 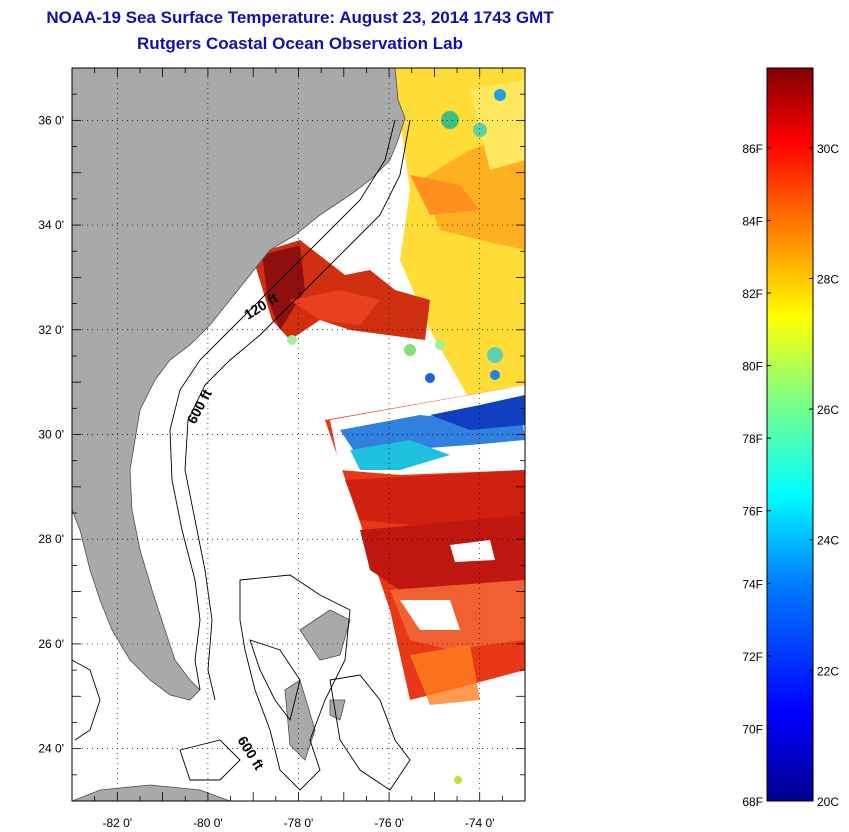 I want to click on colorbar-f-label: 82F, so click(x=752, y=294).